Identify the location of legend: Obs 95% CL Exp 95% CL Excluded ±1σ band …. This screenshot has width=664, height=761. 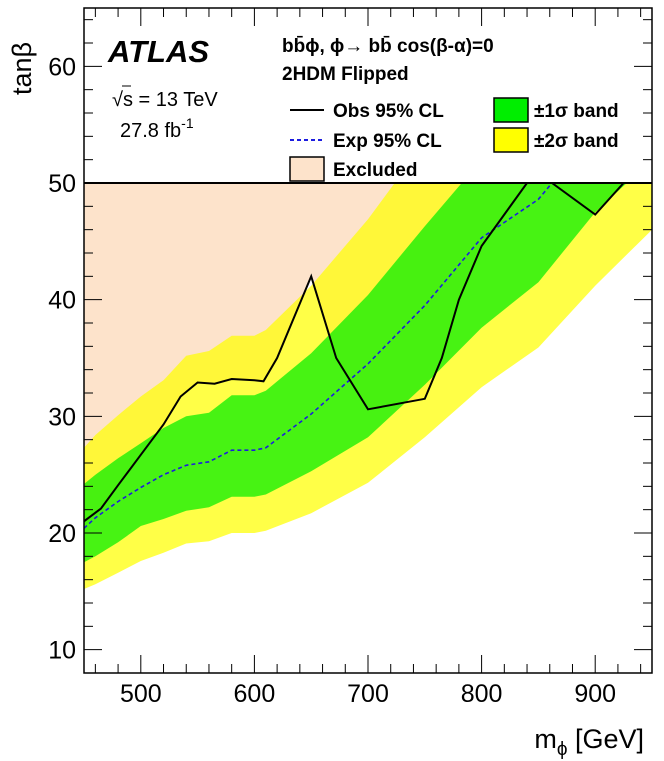
(454, 139).